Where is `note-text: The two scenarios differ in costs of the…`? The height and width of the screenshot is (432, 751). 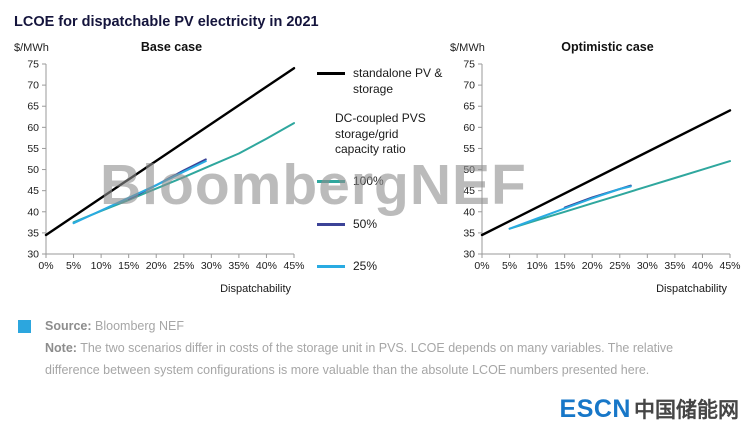 note-text: The two scenarios differ in costs of the… is located at coordinates (359, 358).